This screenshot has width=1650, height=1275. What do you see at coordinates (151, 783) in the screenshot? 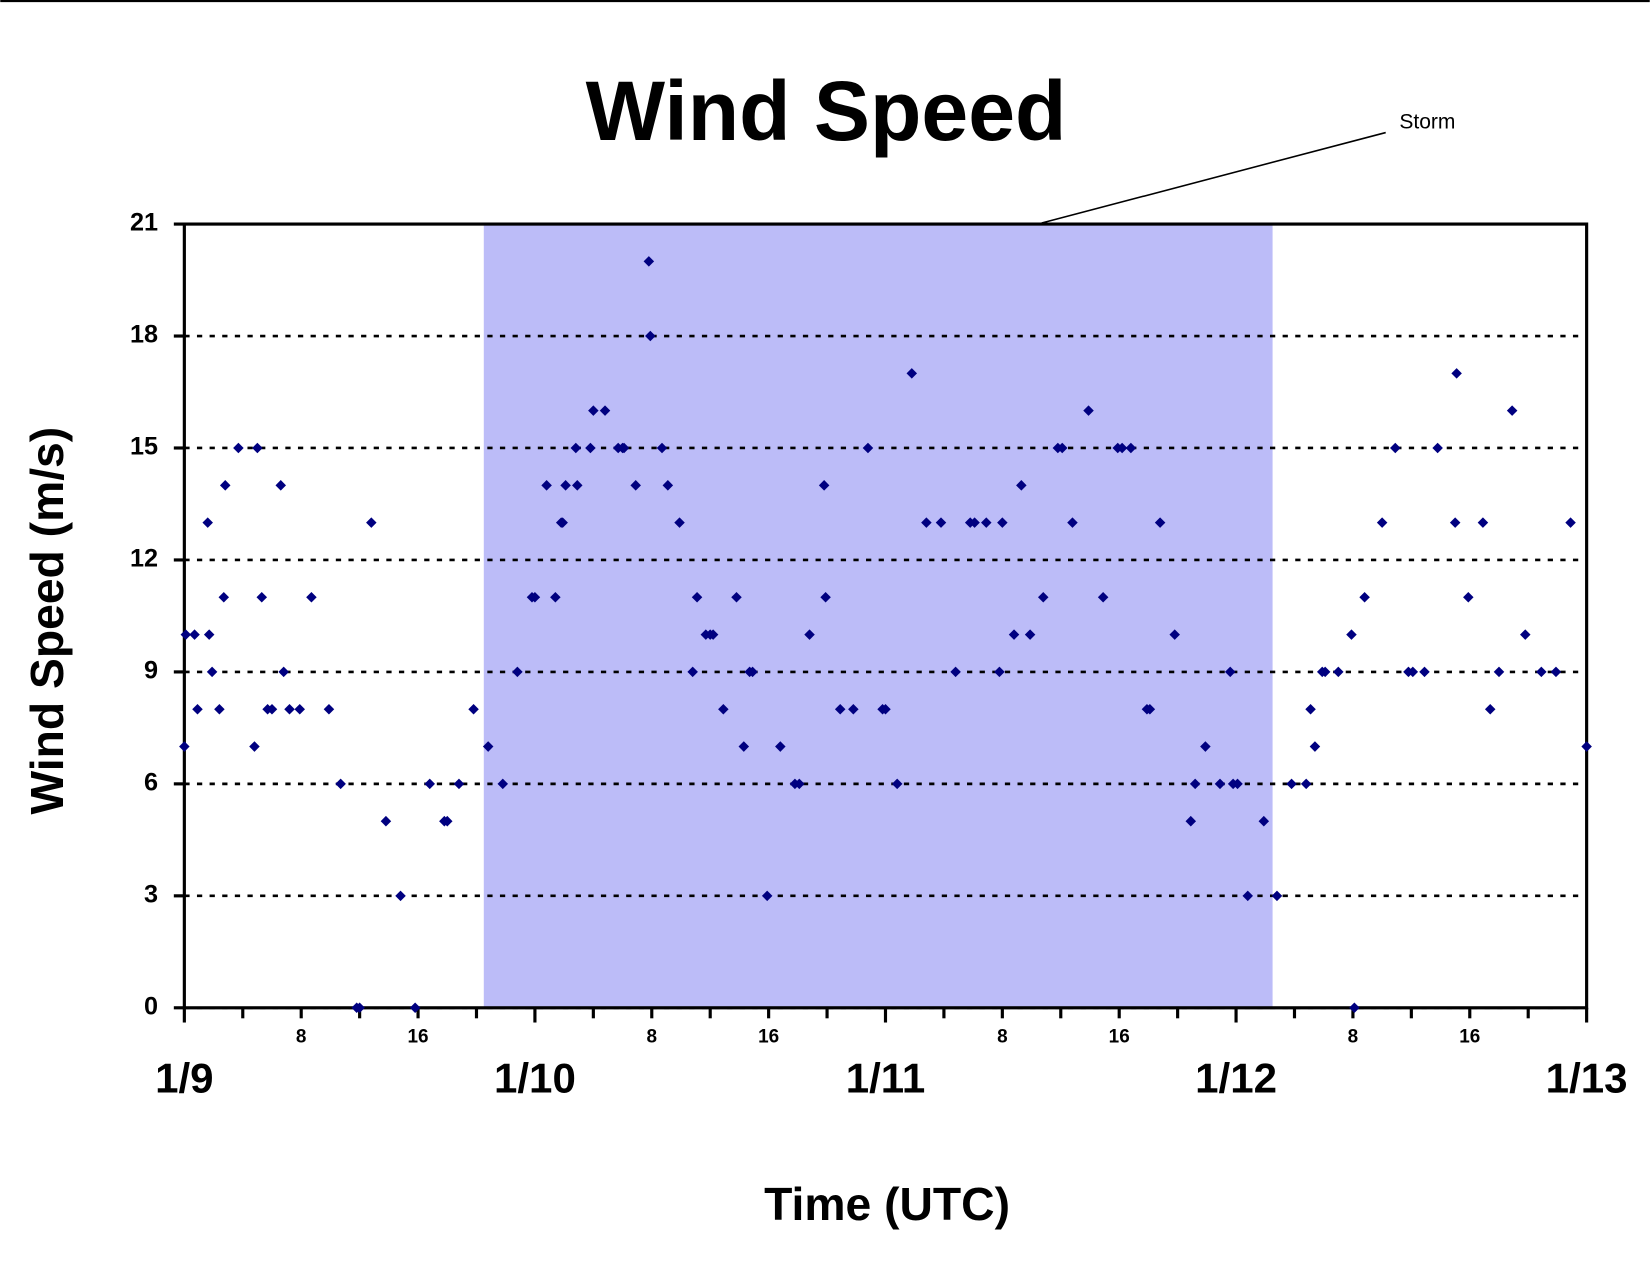
I see `y-tick-label: 6` at bounding box center [151, 783].